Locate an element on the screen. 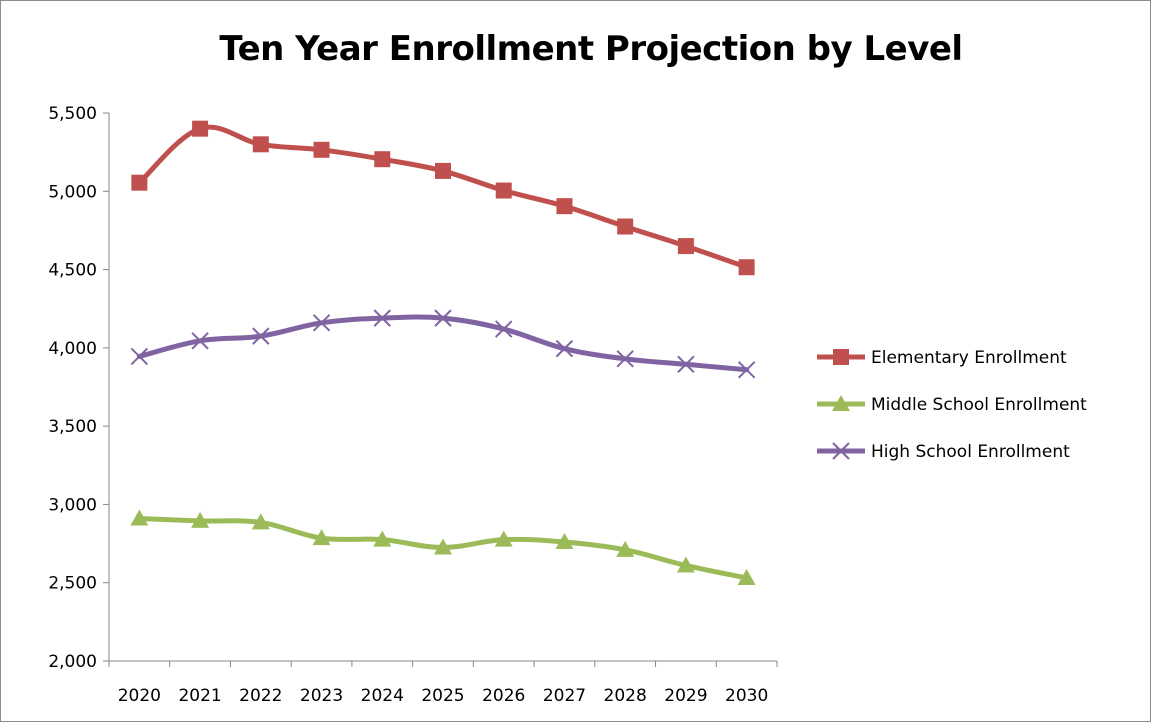  y-tick-label: 2,500 is located at coordinates (72, 584).